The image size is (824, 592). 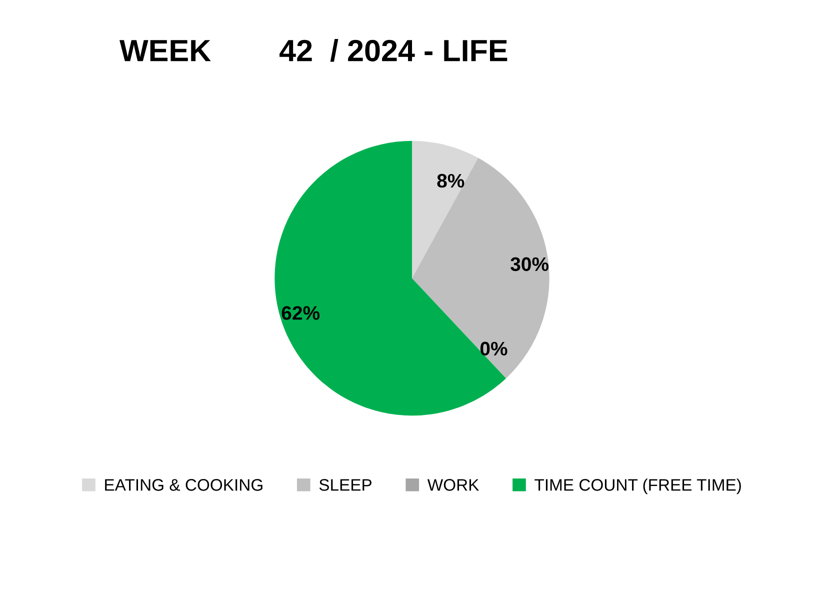 What do you see at coordinates (529, 264) in the screenshot?
I see `data-label: 30%` at bounding box center [529, 264].